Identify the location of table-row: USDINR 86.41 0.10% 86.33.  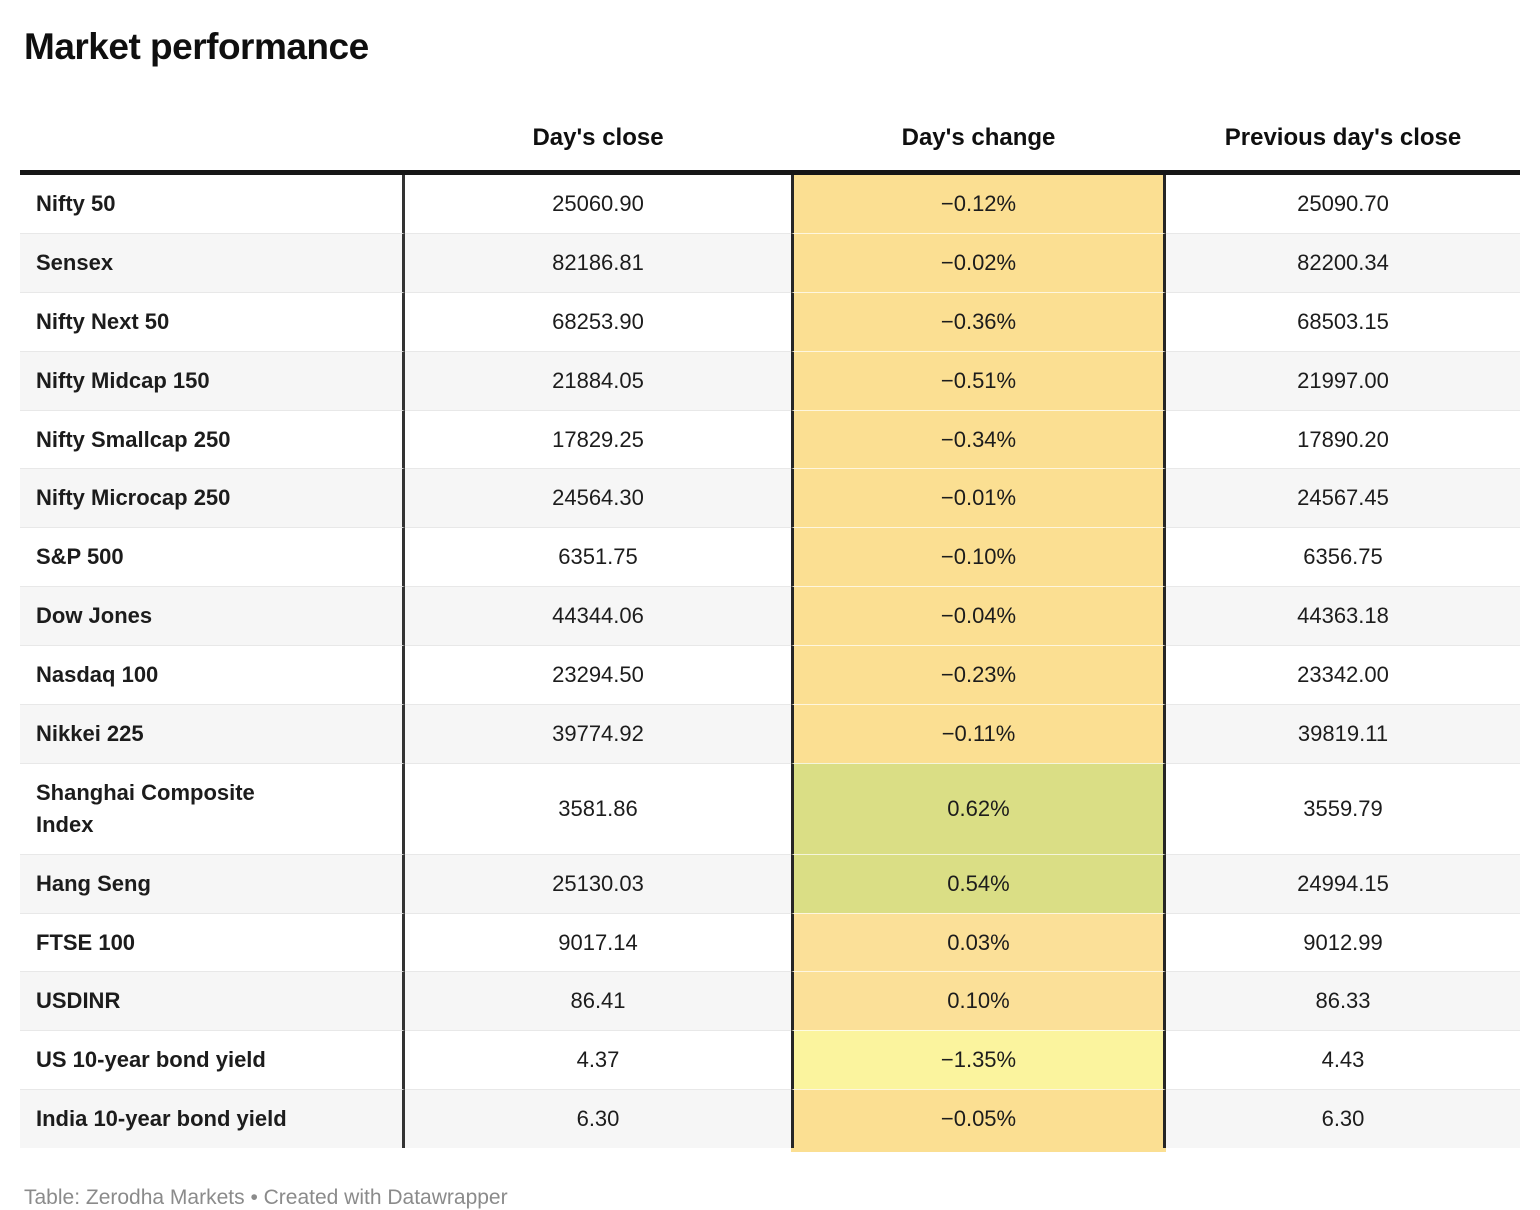
(770, 1001).